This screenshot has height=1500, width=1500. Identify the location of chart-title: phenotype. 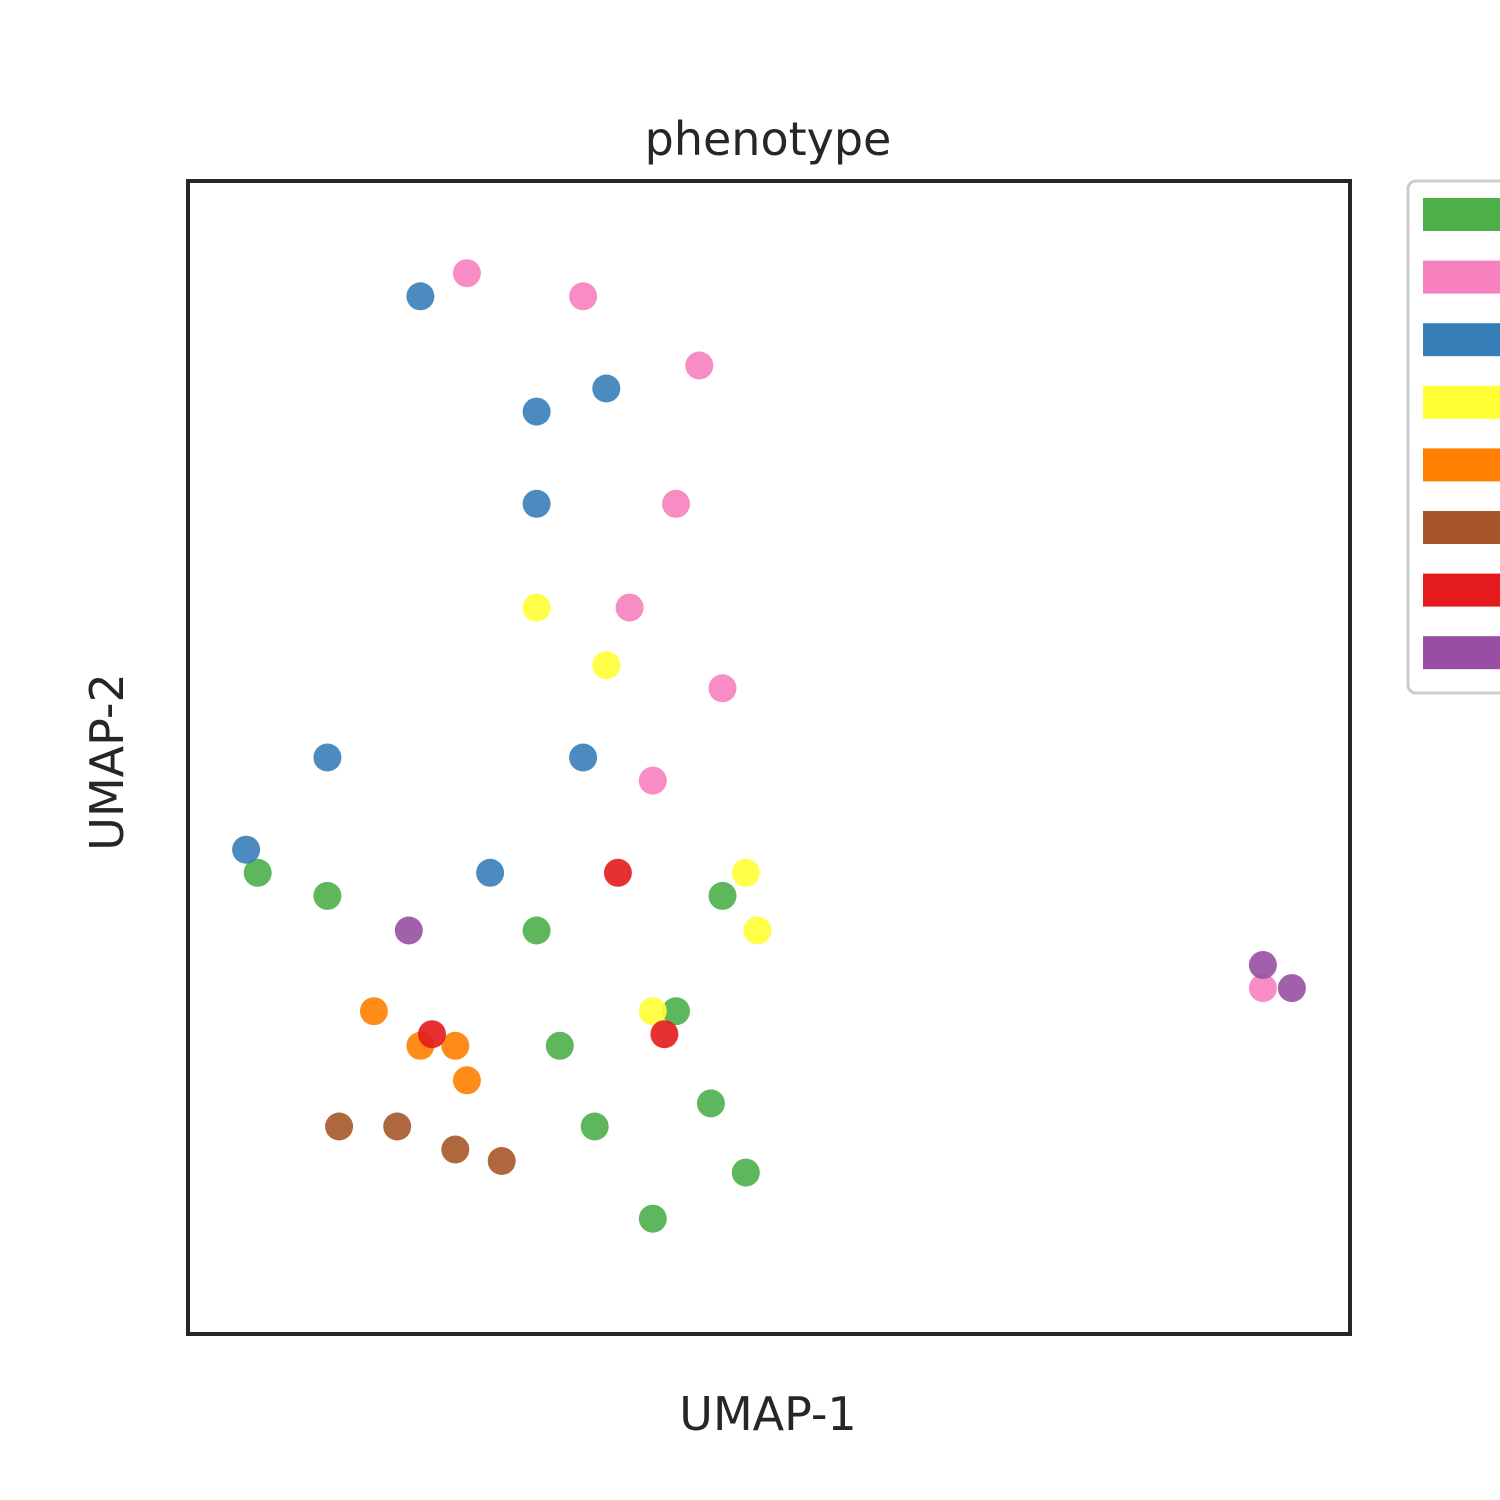
(768, 139).